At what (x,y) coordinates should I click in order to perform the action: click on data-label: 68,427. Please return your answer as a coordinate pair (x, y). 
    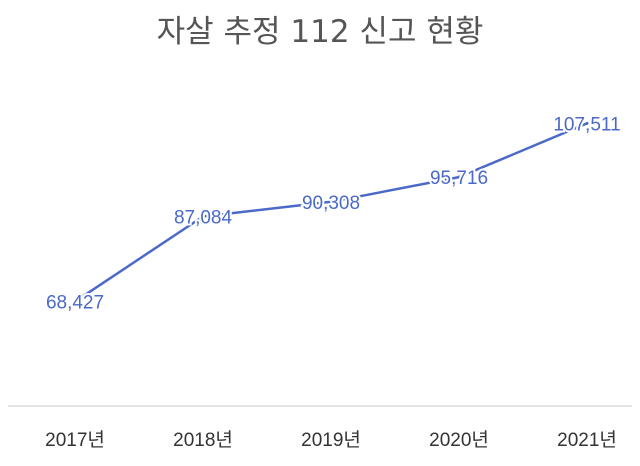
    Looking at the image, I should click on (75, 303).